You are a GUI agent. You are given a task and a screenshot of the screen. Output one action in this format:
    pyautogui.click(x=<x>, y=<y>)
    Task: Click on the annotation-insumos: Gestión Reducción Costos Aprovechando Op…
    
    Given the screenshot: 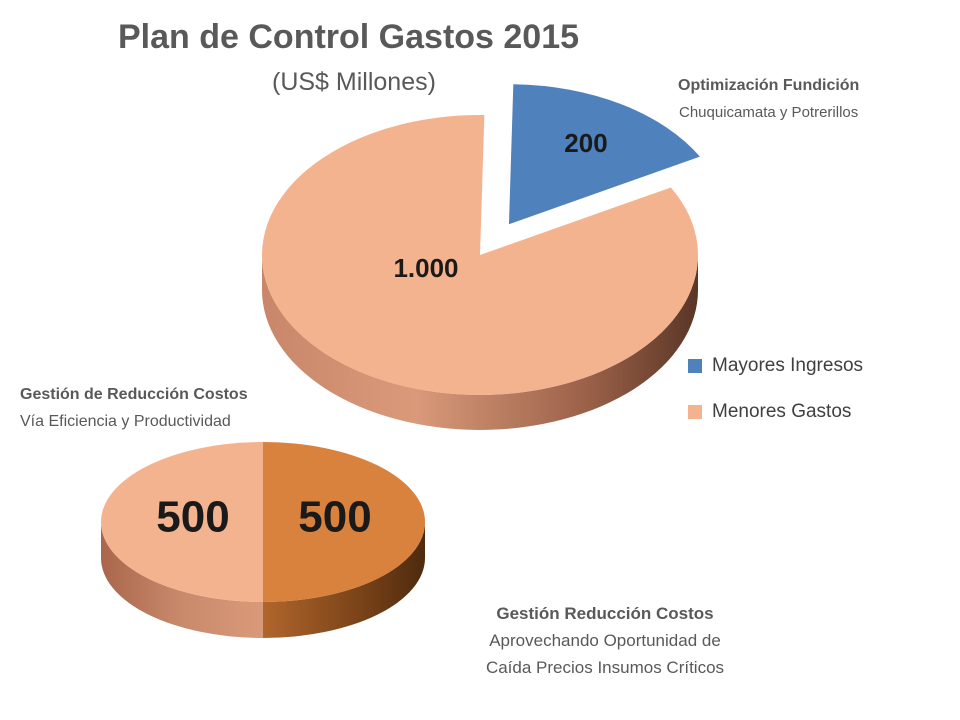 What is the action you would take?
    pyautogui.click(x=605, y=640)
    